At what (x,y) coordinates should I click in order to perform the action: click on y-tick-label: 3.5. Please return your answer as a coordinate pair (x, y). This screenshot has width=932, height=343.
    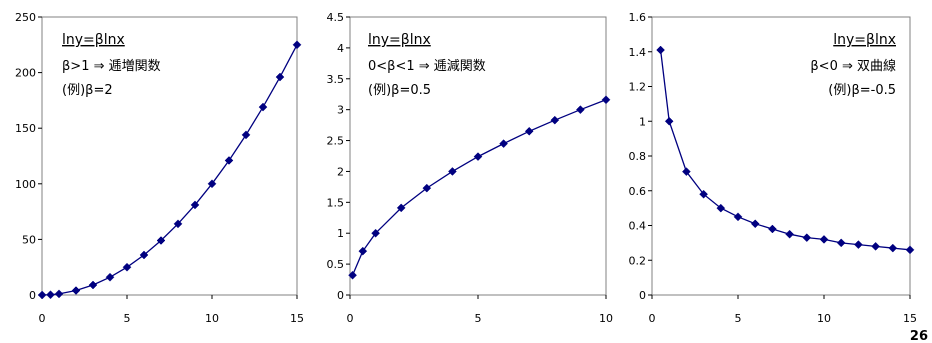
    Looking at the image, I should click on (336, 79).